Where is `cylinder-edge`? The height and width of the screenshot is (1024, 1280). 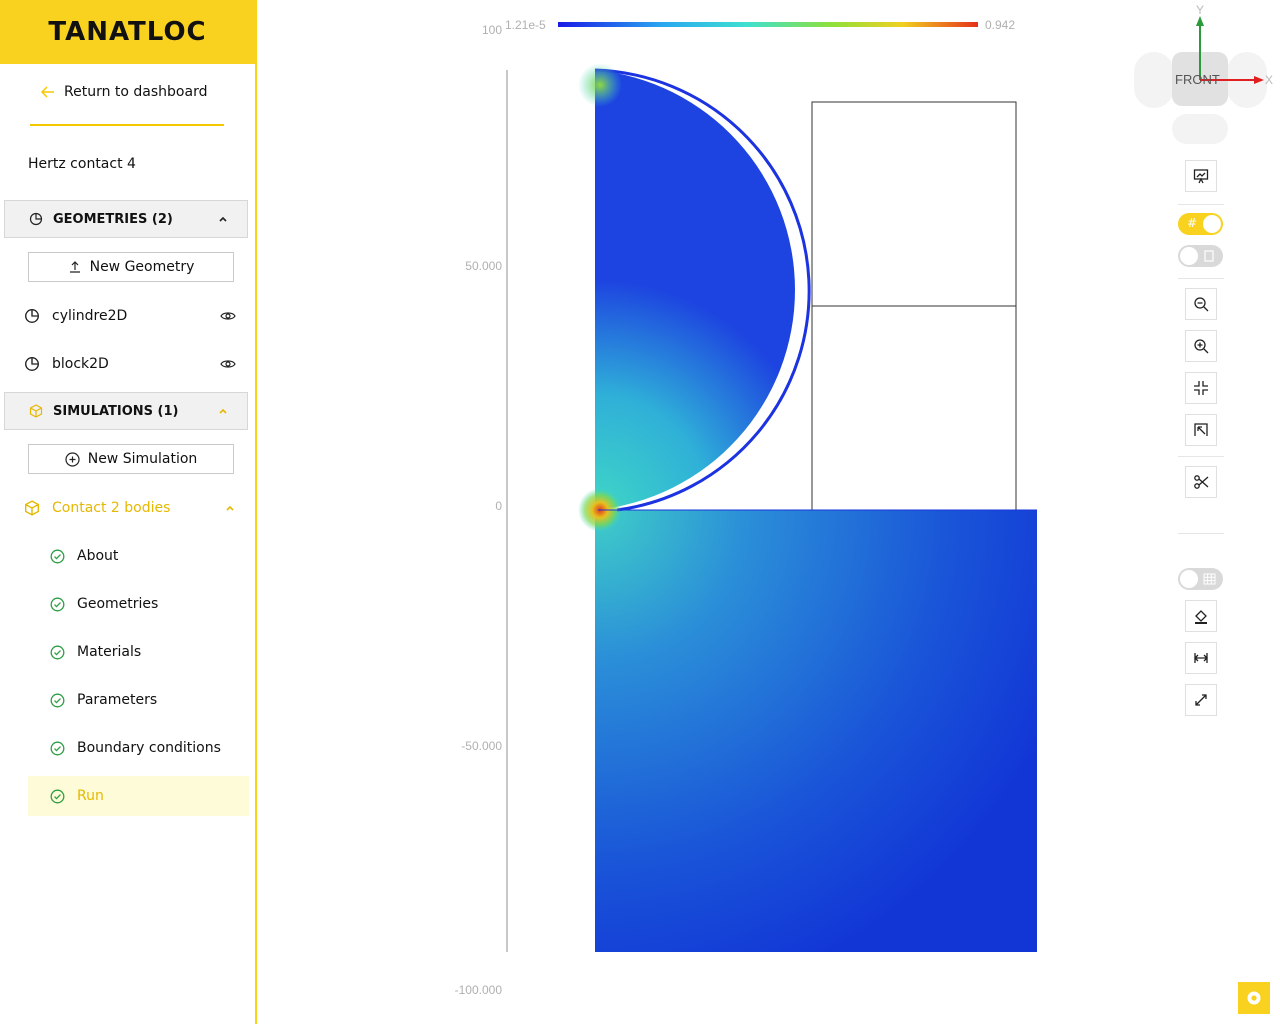
cylinder-edge is located at coordinates (702, 290).